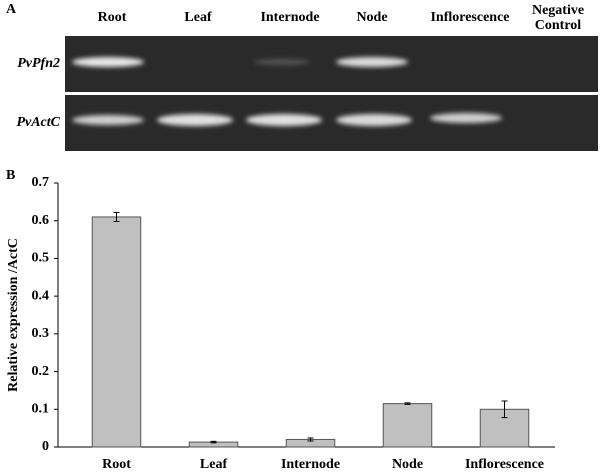 Image resolution: width=600 pixels, height=473 pixels. Describe the element at coordinates (10, 175) in the screenshot. I see `panel-label: B` at that location.